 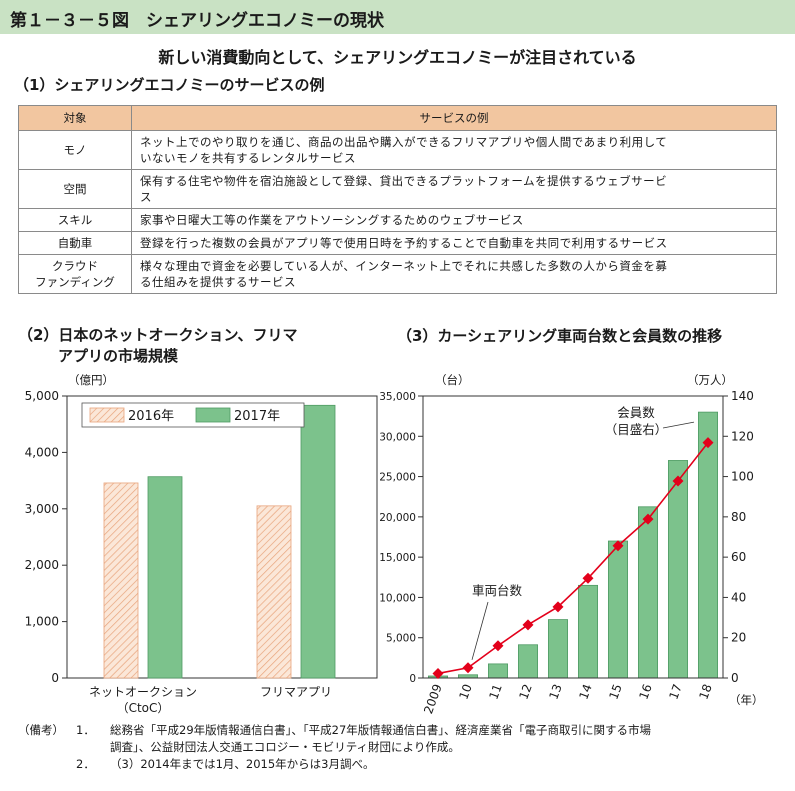 I want to click on left-tick-label: 35,000, so click(x=397, y=397).